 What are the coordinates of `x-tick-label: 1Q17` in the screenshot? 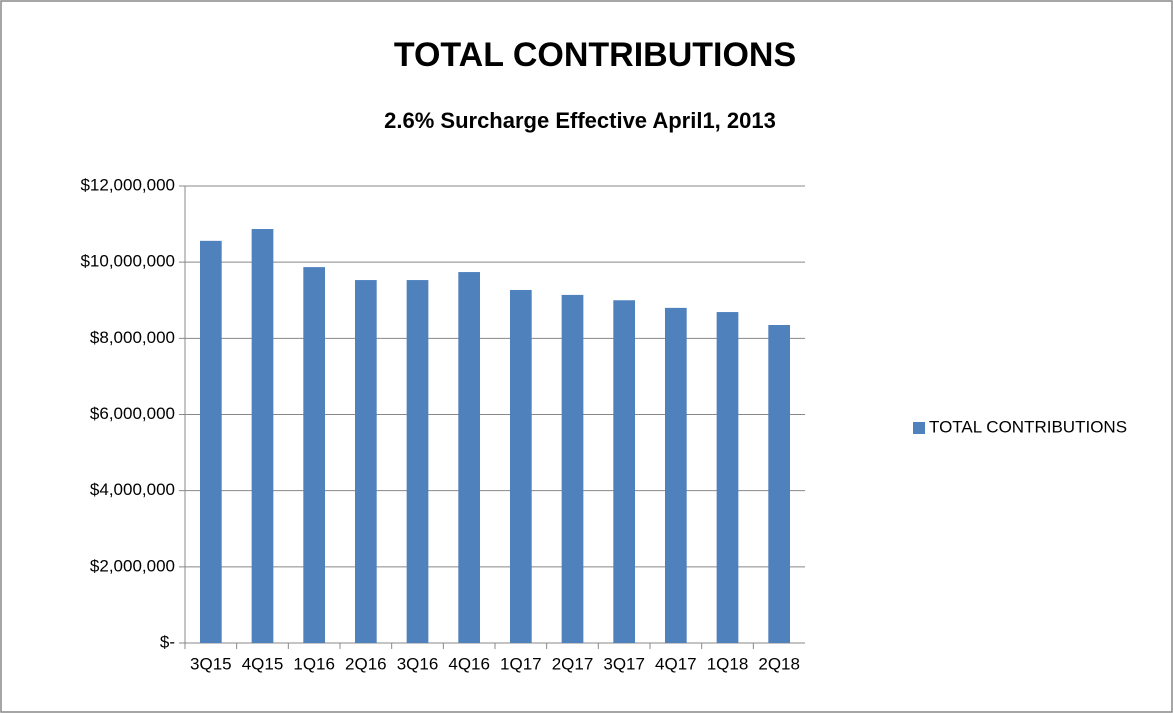 It's located at (521, 663).